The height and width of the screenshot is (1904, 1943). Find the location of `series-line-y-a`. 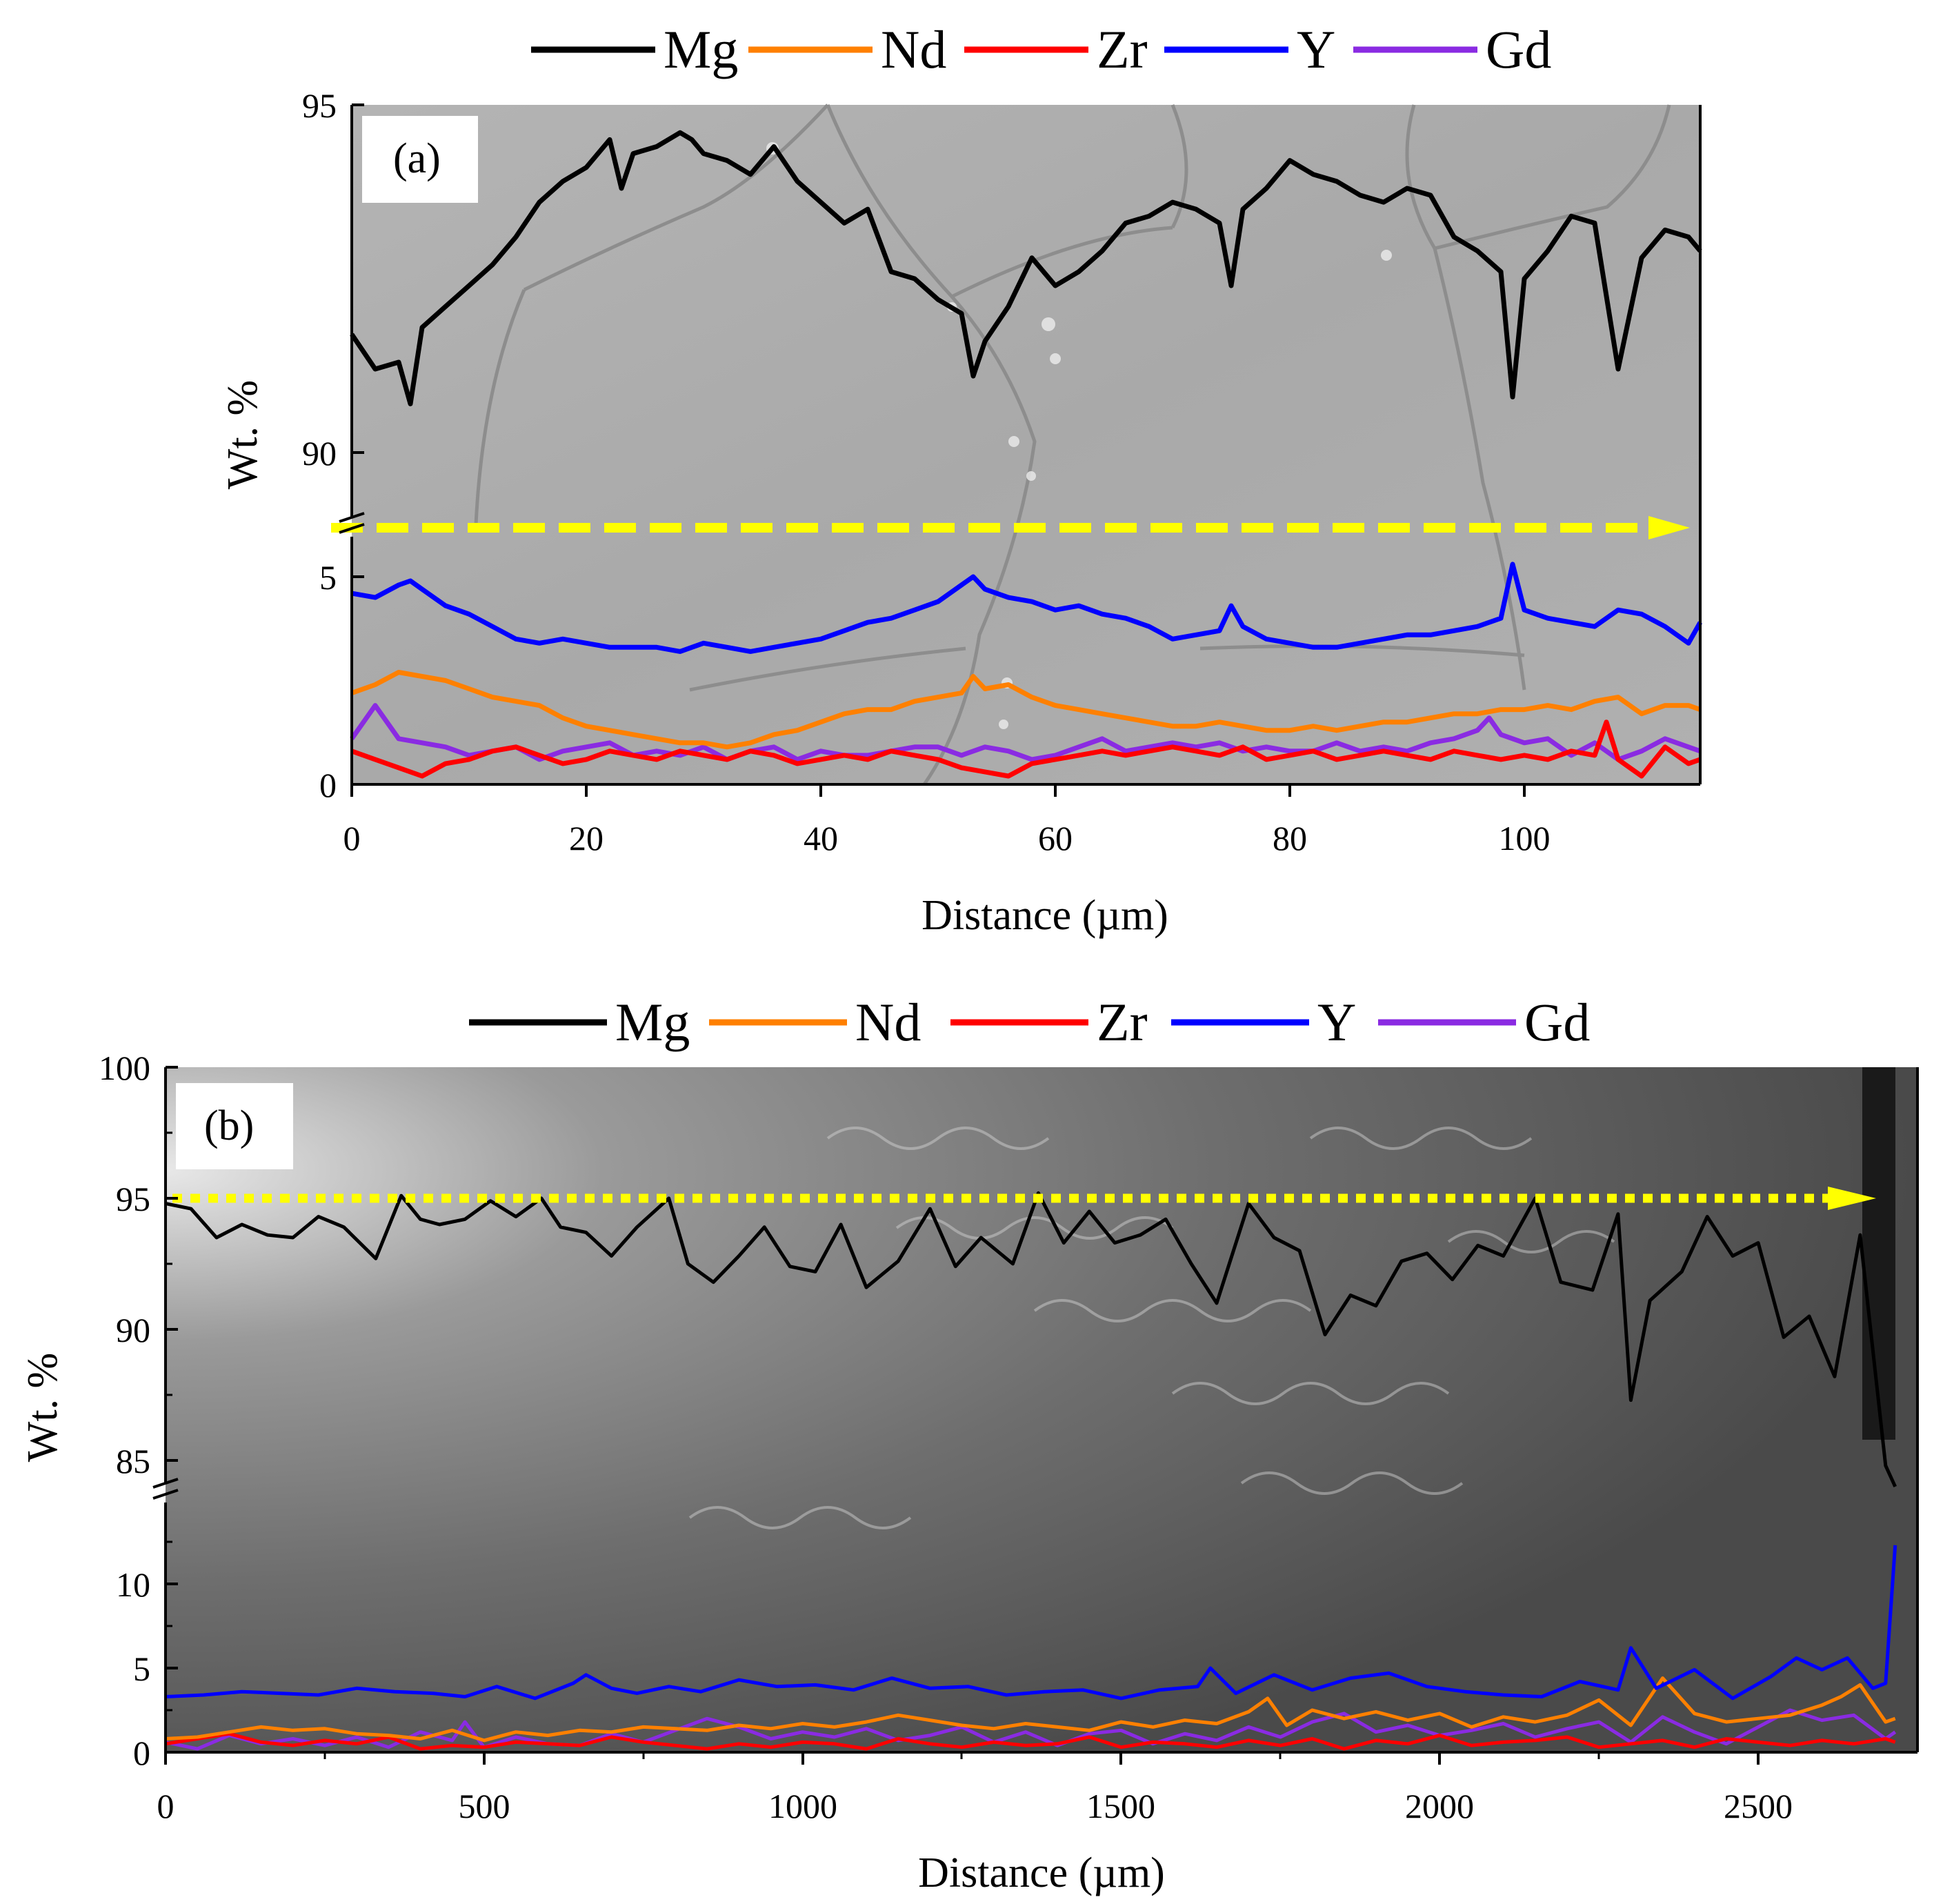

series-line-y-a is located at coordinates (1027, 608).